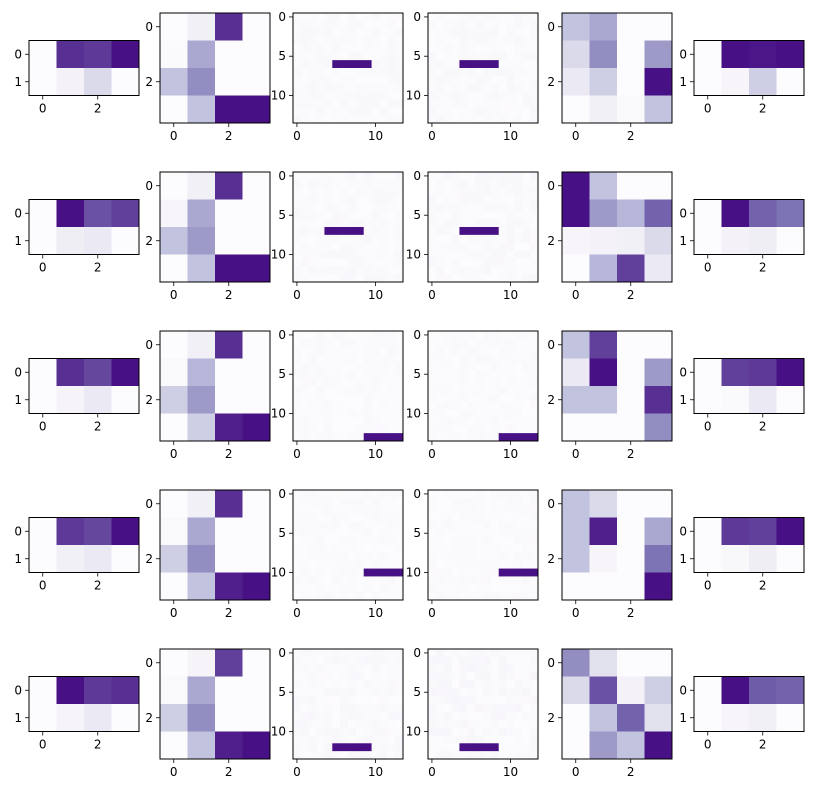 This screenshot has height=793, width=813. Describe the element at coordinates (683, 82) in the screenshot. I see `y-tick-label: 1` at that location.